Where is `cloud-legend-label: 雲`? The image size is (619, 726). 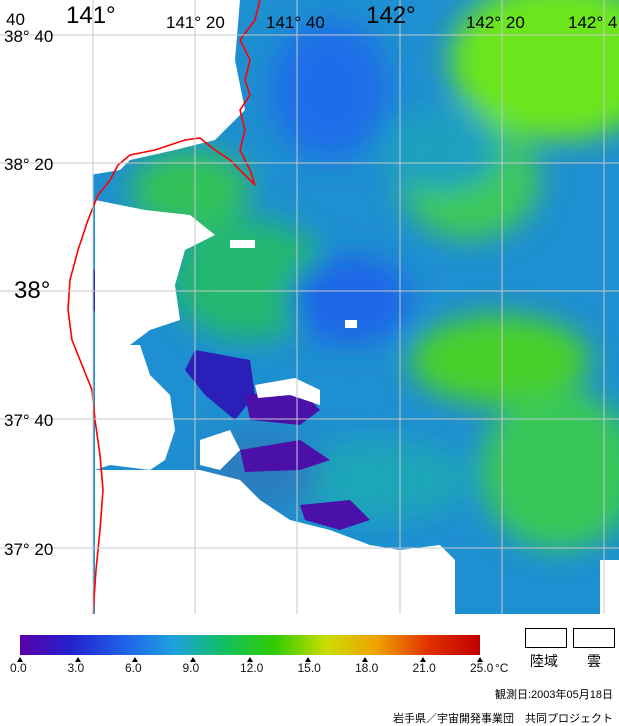
cloud-legend-label: 雲 is located at coordinates (594, 661).